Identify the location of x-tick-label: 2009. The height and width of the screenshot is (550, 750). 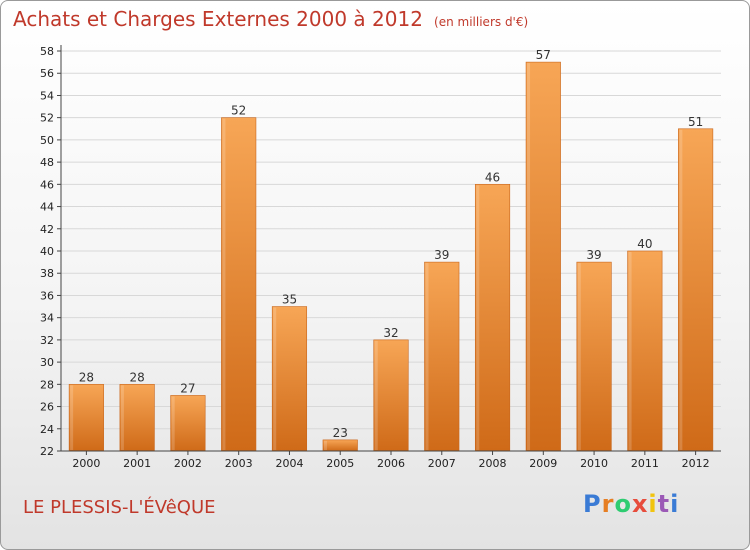
(543, 463).